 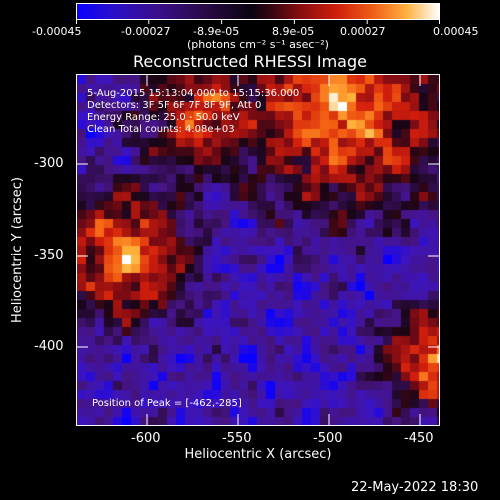 I want to click on y-axis-label: Heliocentric Y (arcsec), so click(x=17, y=250).